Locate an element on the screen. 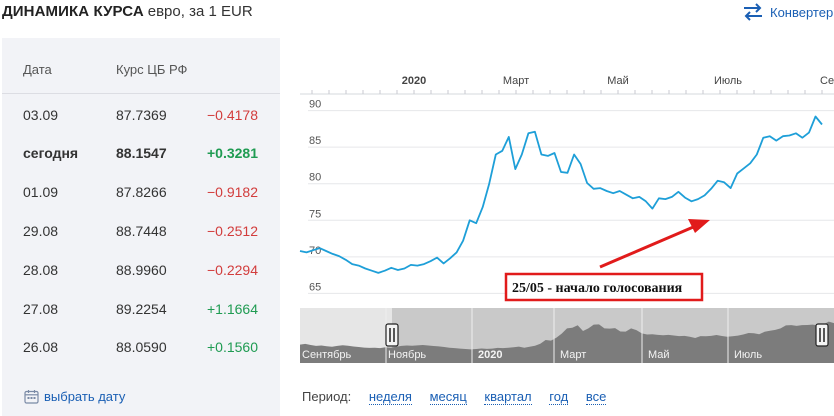 Image resolution: width=834 pixels, height=416 pixels. converter-link: Конвертер is located at coordinates (787, 12).